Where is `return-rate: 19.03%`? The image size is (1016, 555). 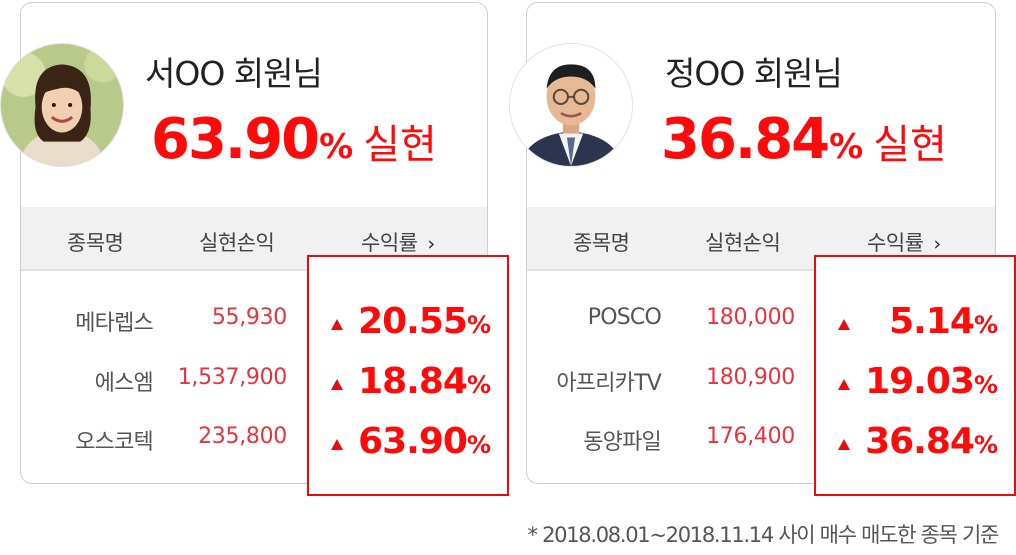
return-rate: 19.03% is located at coordinates (931, 381).